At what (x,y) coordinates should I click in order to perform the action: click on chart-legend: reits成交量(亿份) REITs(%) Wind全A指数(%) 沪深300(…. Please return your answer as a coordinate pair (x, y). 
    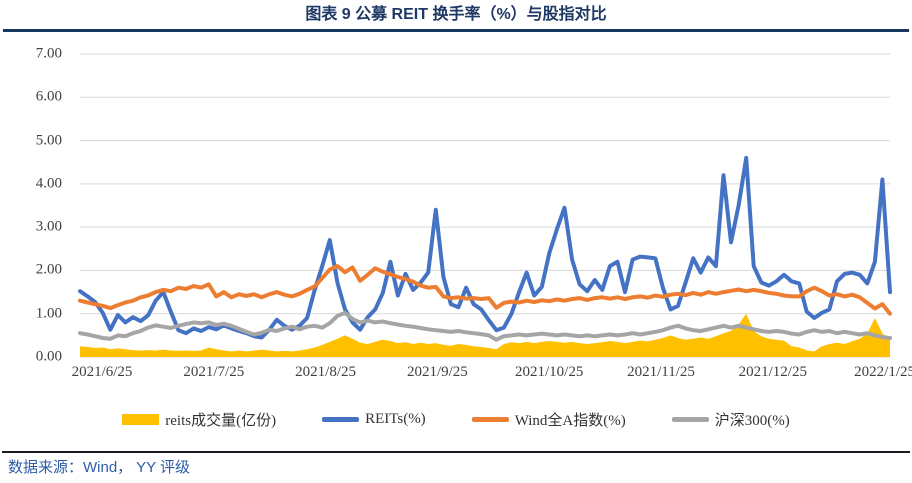
    Looking at the image, I should click on (456, 419).